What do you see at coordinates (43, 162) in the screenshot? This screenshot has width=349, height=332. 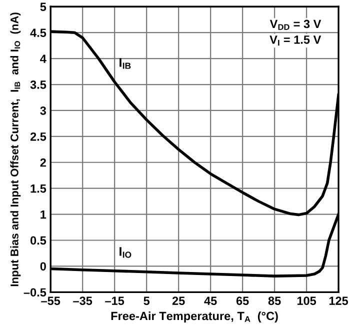 I see `y-tick-label: 2` at bounding box center [43, 162].